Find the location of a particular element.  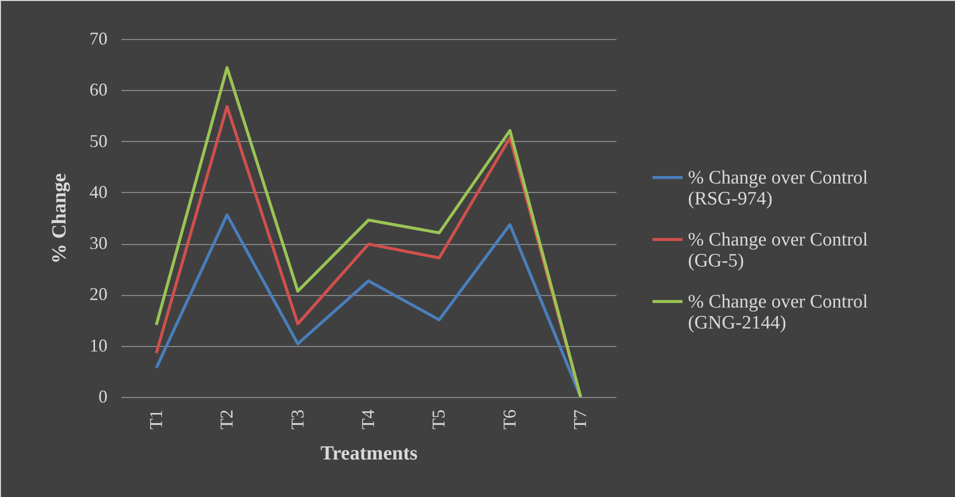

x-tick-label: T5 is located at coordinates (438, 420).